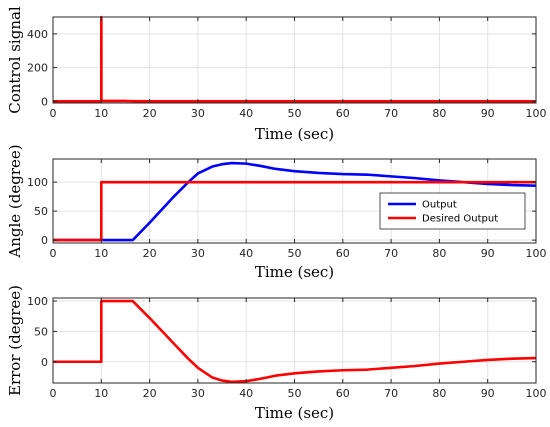 The image size is (550, 427). I want to click on y-tick-label: 400, so click(37, 34).